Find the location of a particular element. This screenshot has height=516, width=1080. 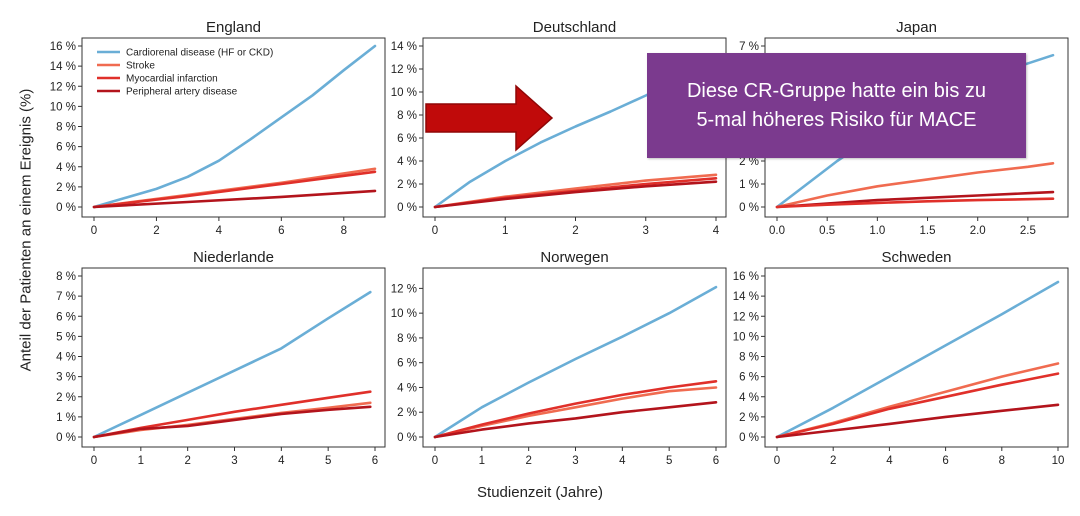

x-tick-label: 5 is located at coordinates (328, 461).